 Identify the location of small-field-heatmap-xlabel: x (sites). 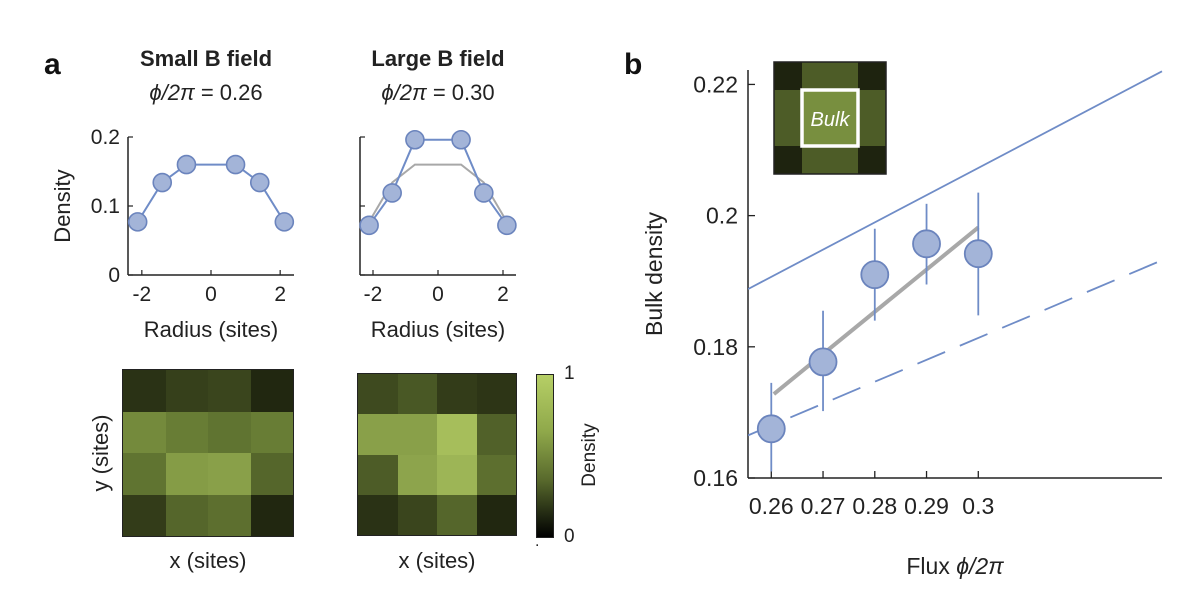
(208, 560).